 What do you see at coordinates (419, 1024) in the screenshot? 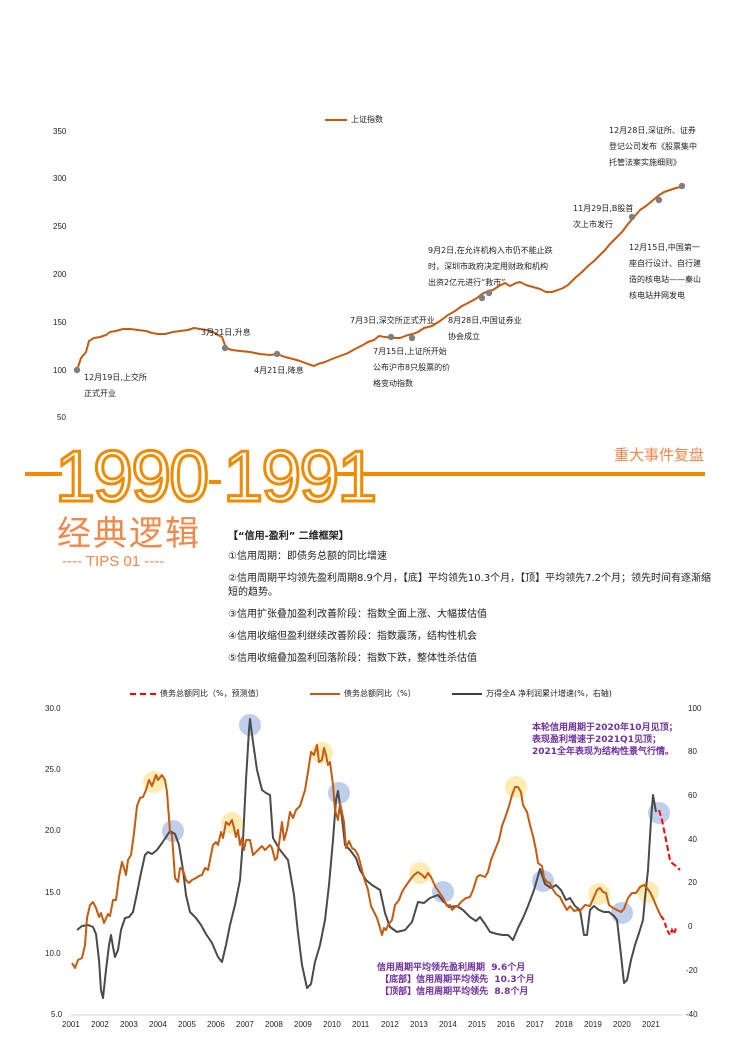
I see `x-tick: 2013` at bounding box center [419, 1024].